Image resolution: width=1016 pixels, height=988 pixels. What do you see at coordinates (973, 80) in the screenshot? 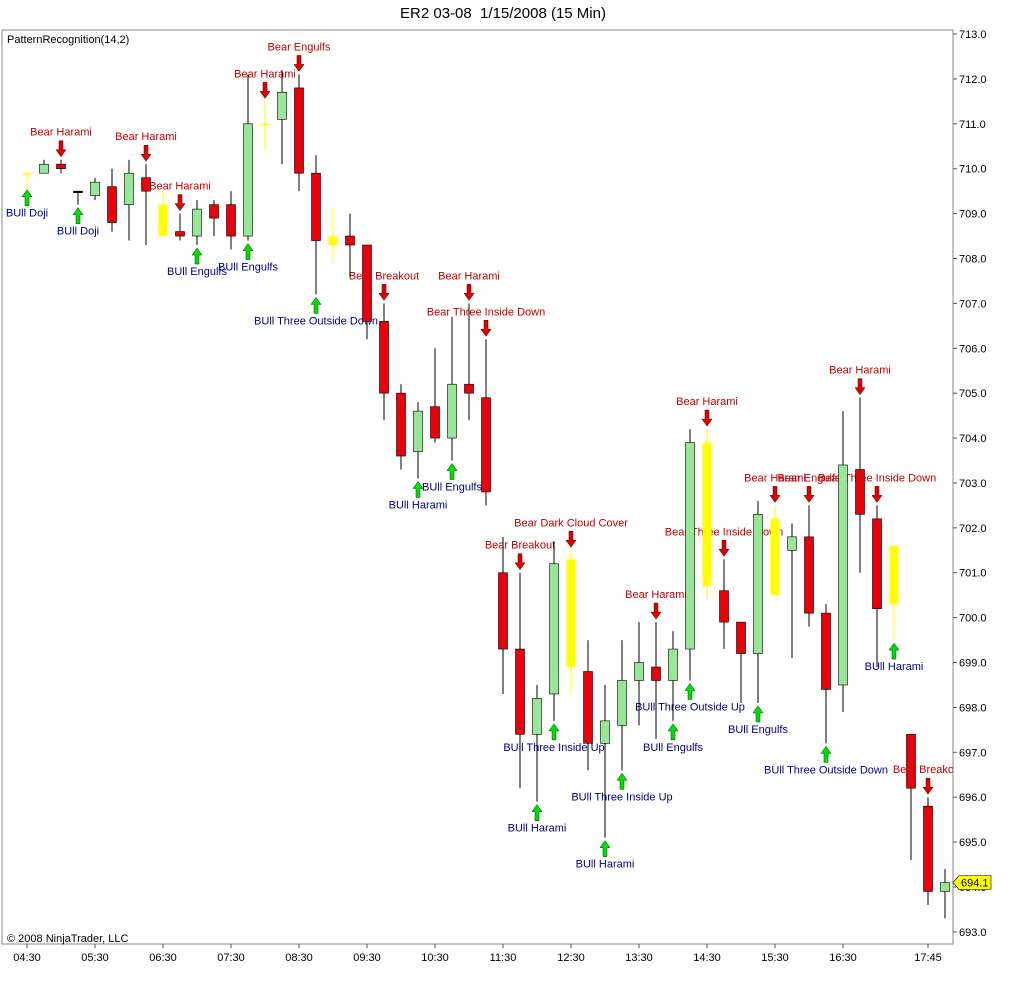
I see `y-tick-label: 712.0` at bounding box center [973, 80].